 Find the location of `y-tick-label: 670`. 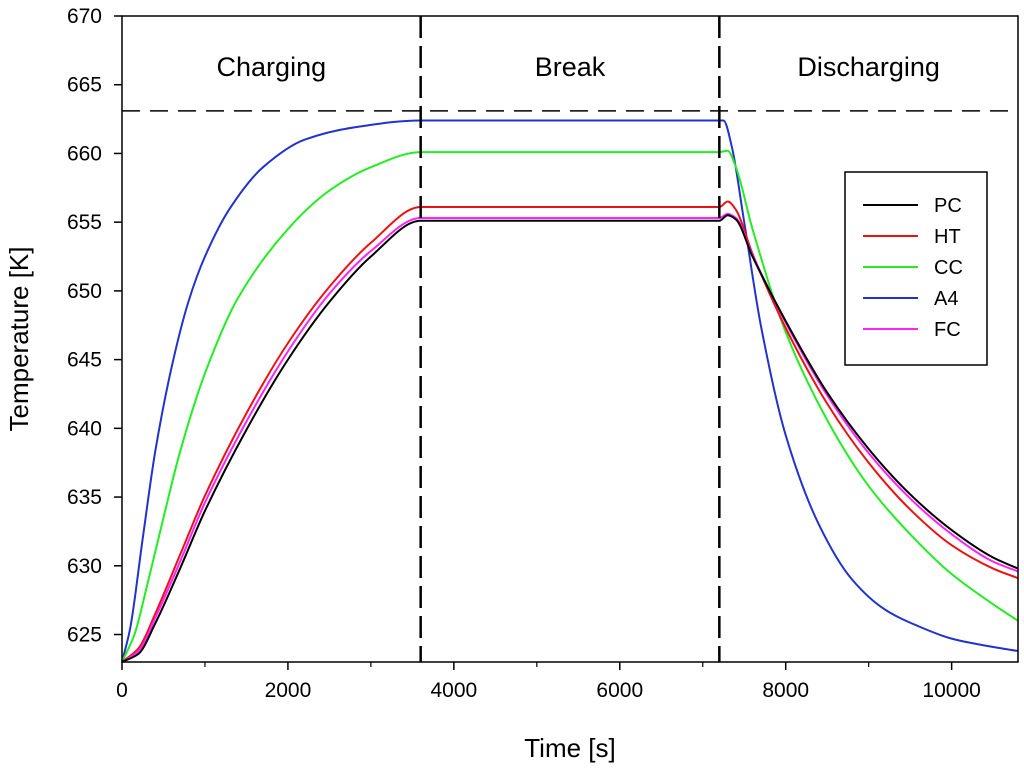

y-tick-label: 670 is located at coordinates (84, 16).